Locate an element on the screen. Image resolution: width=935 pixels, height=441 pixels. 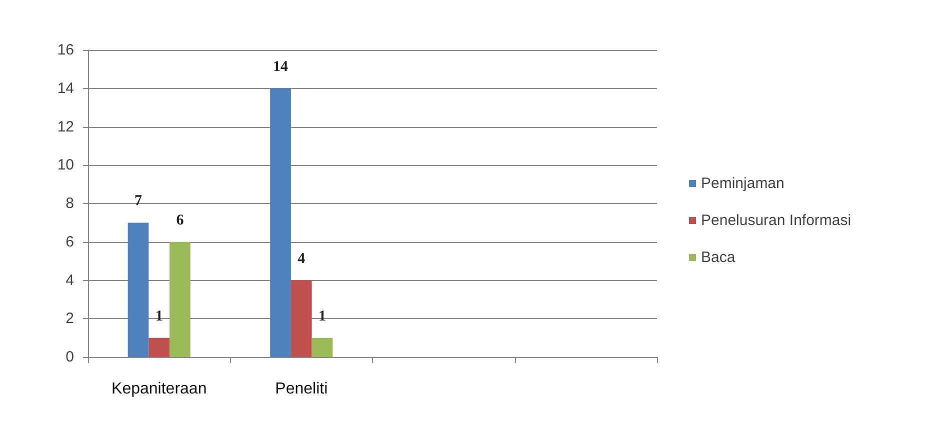
x-tick-label: Peneliti is located at coordinates (301, 389).